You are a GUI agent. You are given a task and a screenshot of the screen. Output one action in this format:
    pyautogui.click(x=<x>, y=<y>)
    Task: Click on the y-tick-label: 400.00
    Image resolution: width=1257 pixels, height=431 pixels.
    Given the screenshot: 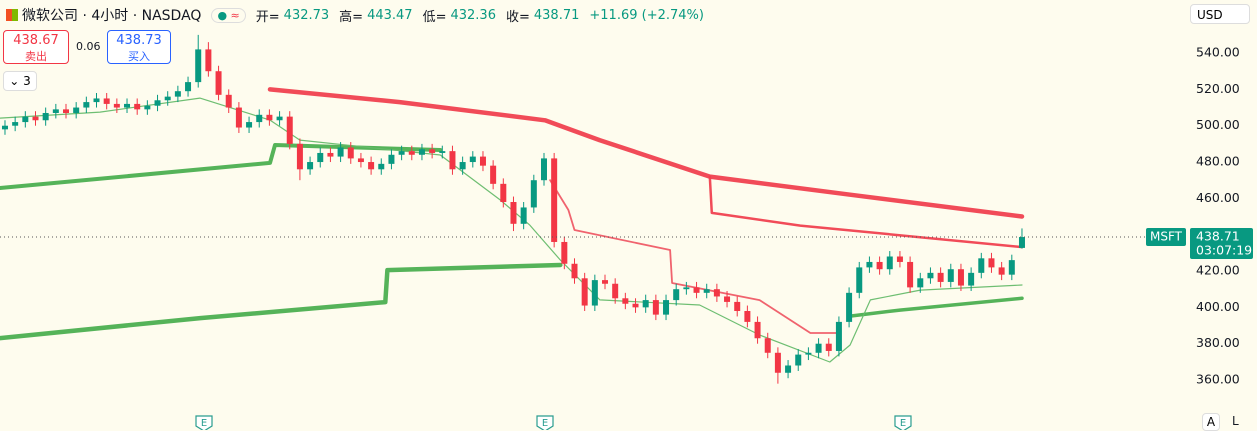 What is the action you would take?
    pyautogui.click(x=1218, y=306)
    